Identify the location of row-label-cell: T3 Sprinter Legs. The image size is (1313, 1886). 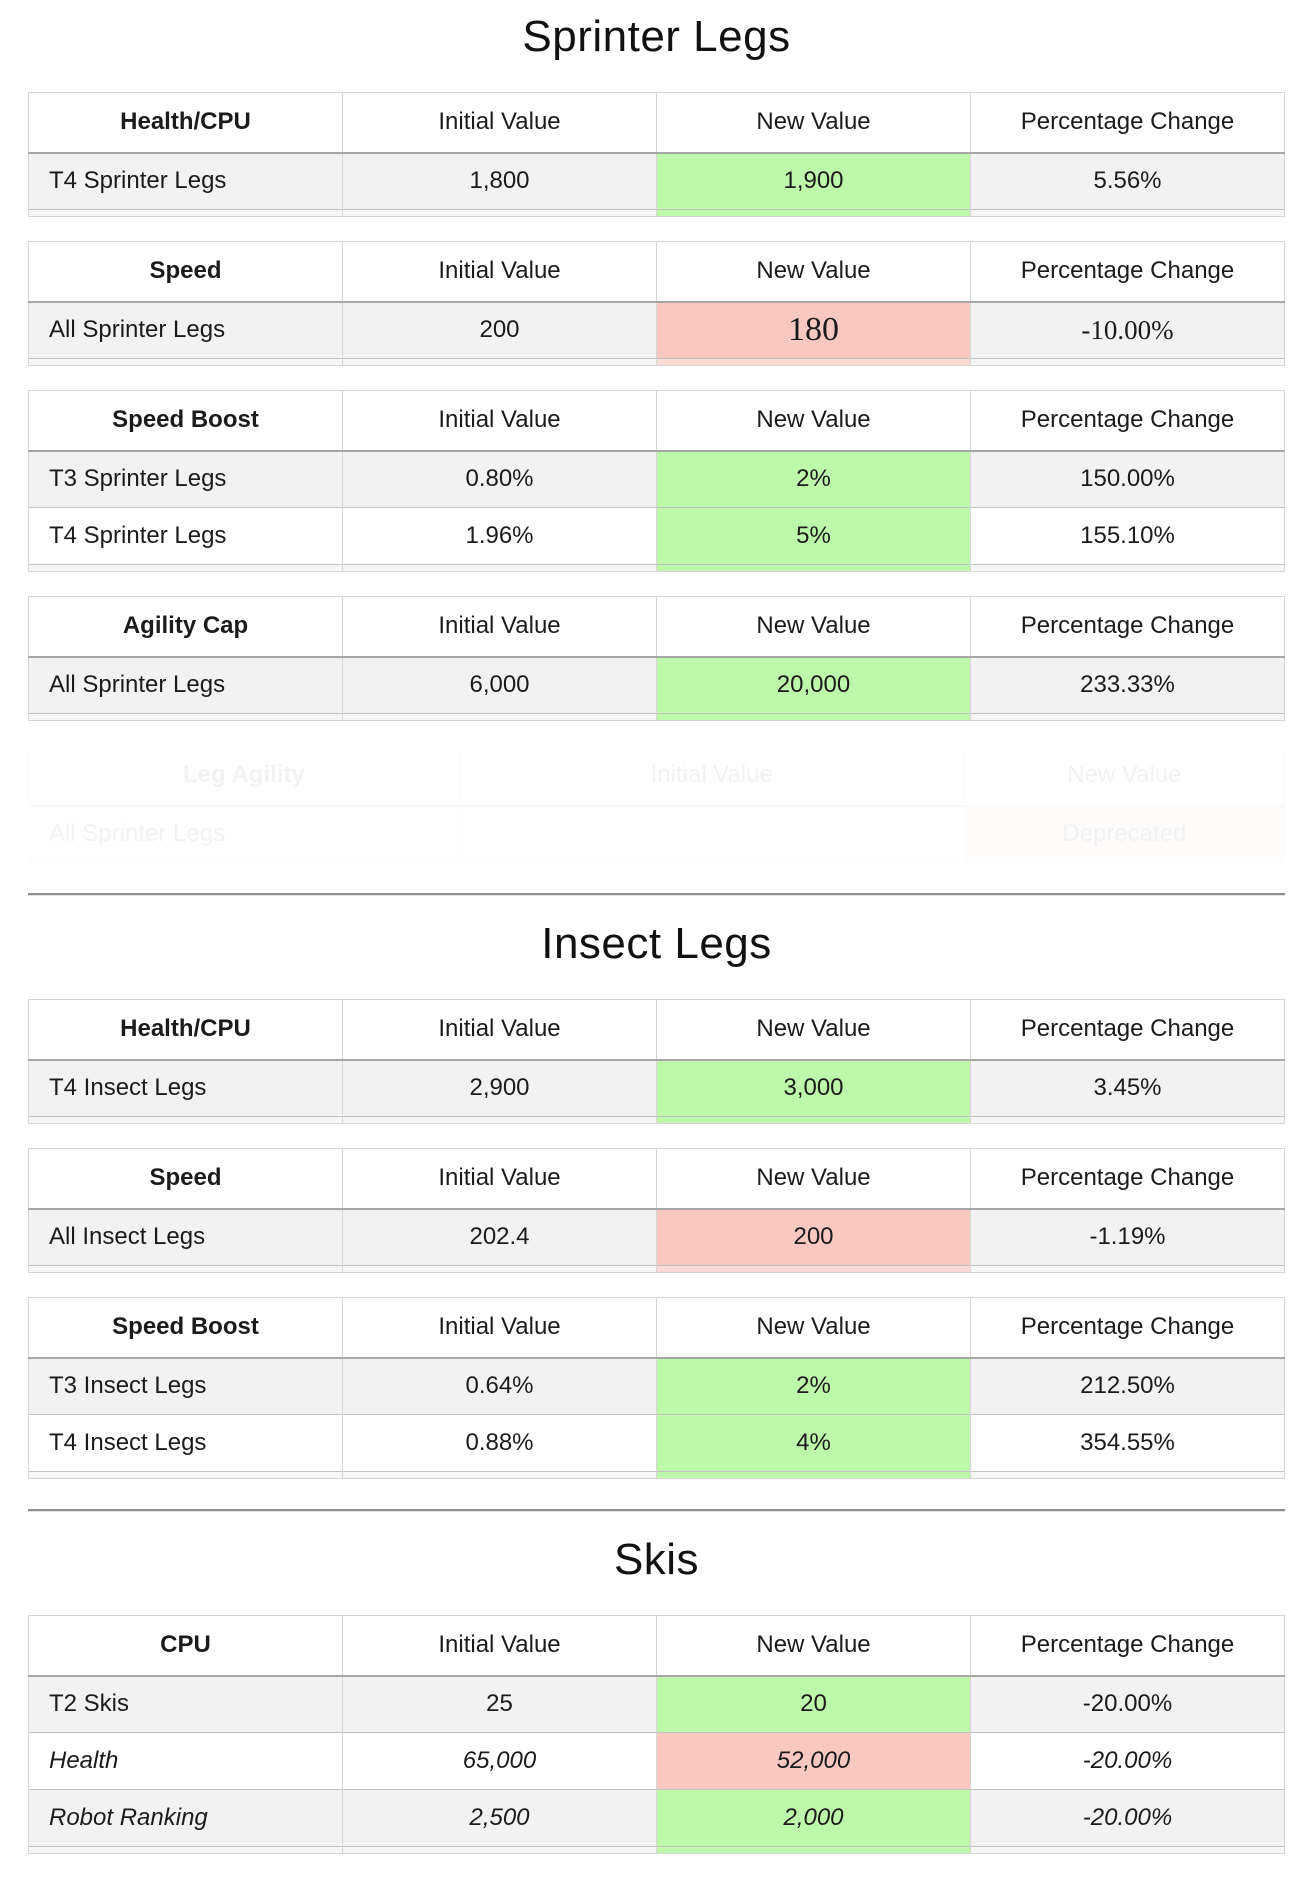
(185, 478).